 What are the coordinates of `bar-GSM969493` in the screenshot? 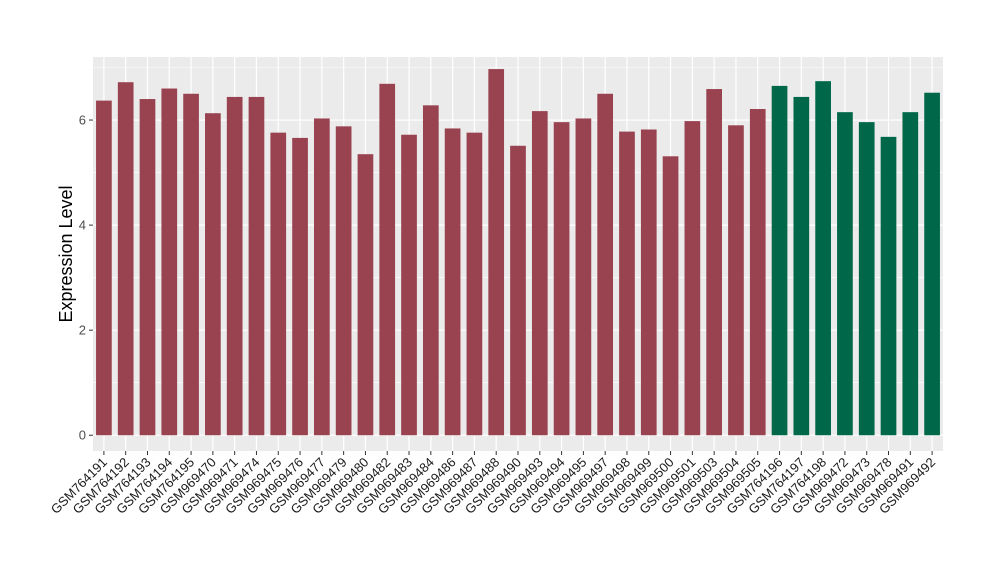 It's located at (539, 273).